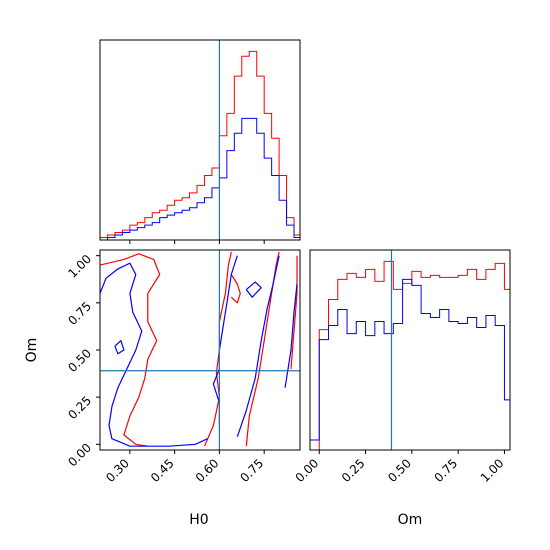 This screenshot has width=550, height=550. I want to click on h0-x-tick-label: 0.75, so click(252, 470).